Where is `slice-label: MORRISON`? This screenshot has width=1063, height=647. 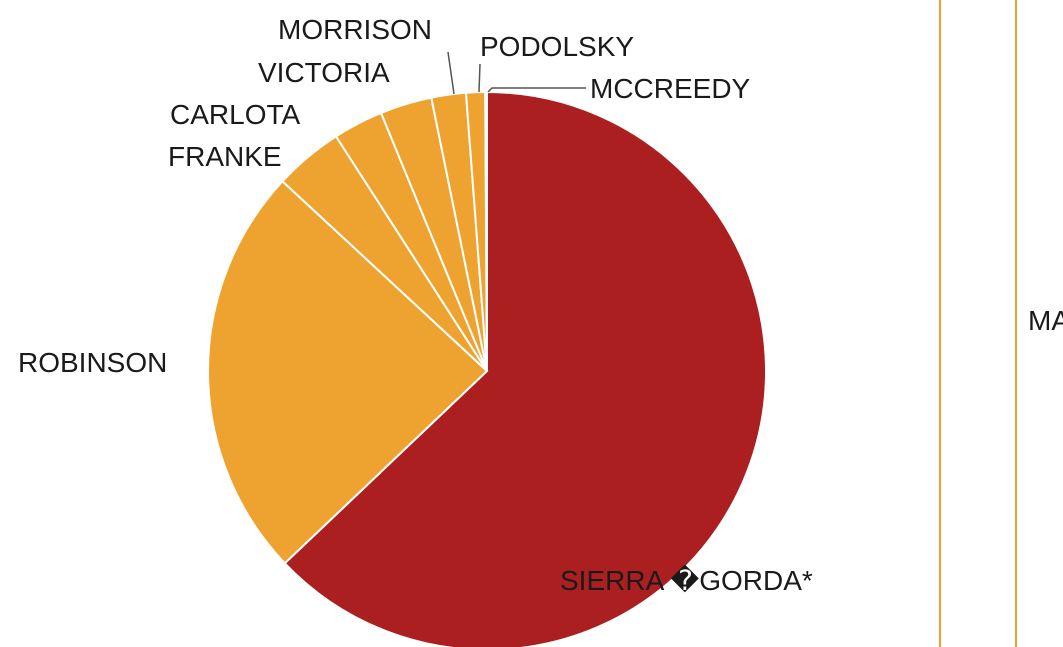
slice-label: MORRISON is located at coordinates (355, 29).